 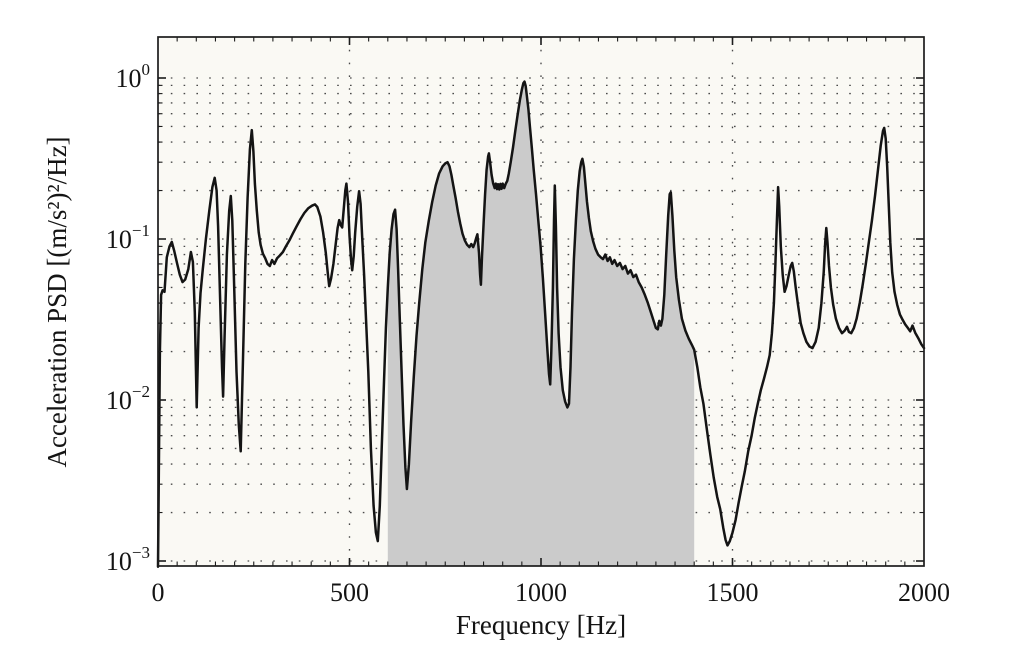 I want to click on y-tick-label: 10⁰, so click(x=133, y=76).